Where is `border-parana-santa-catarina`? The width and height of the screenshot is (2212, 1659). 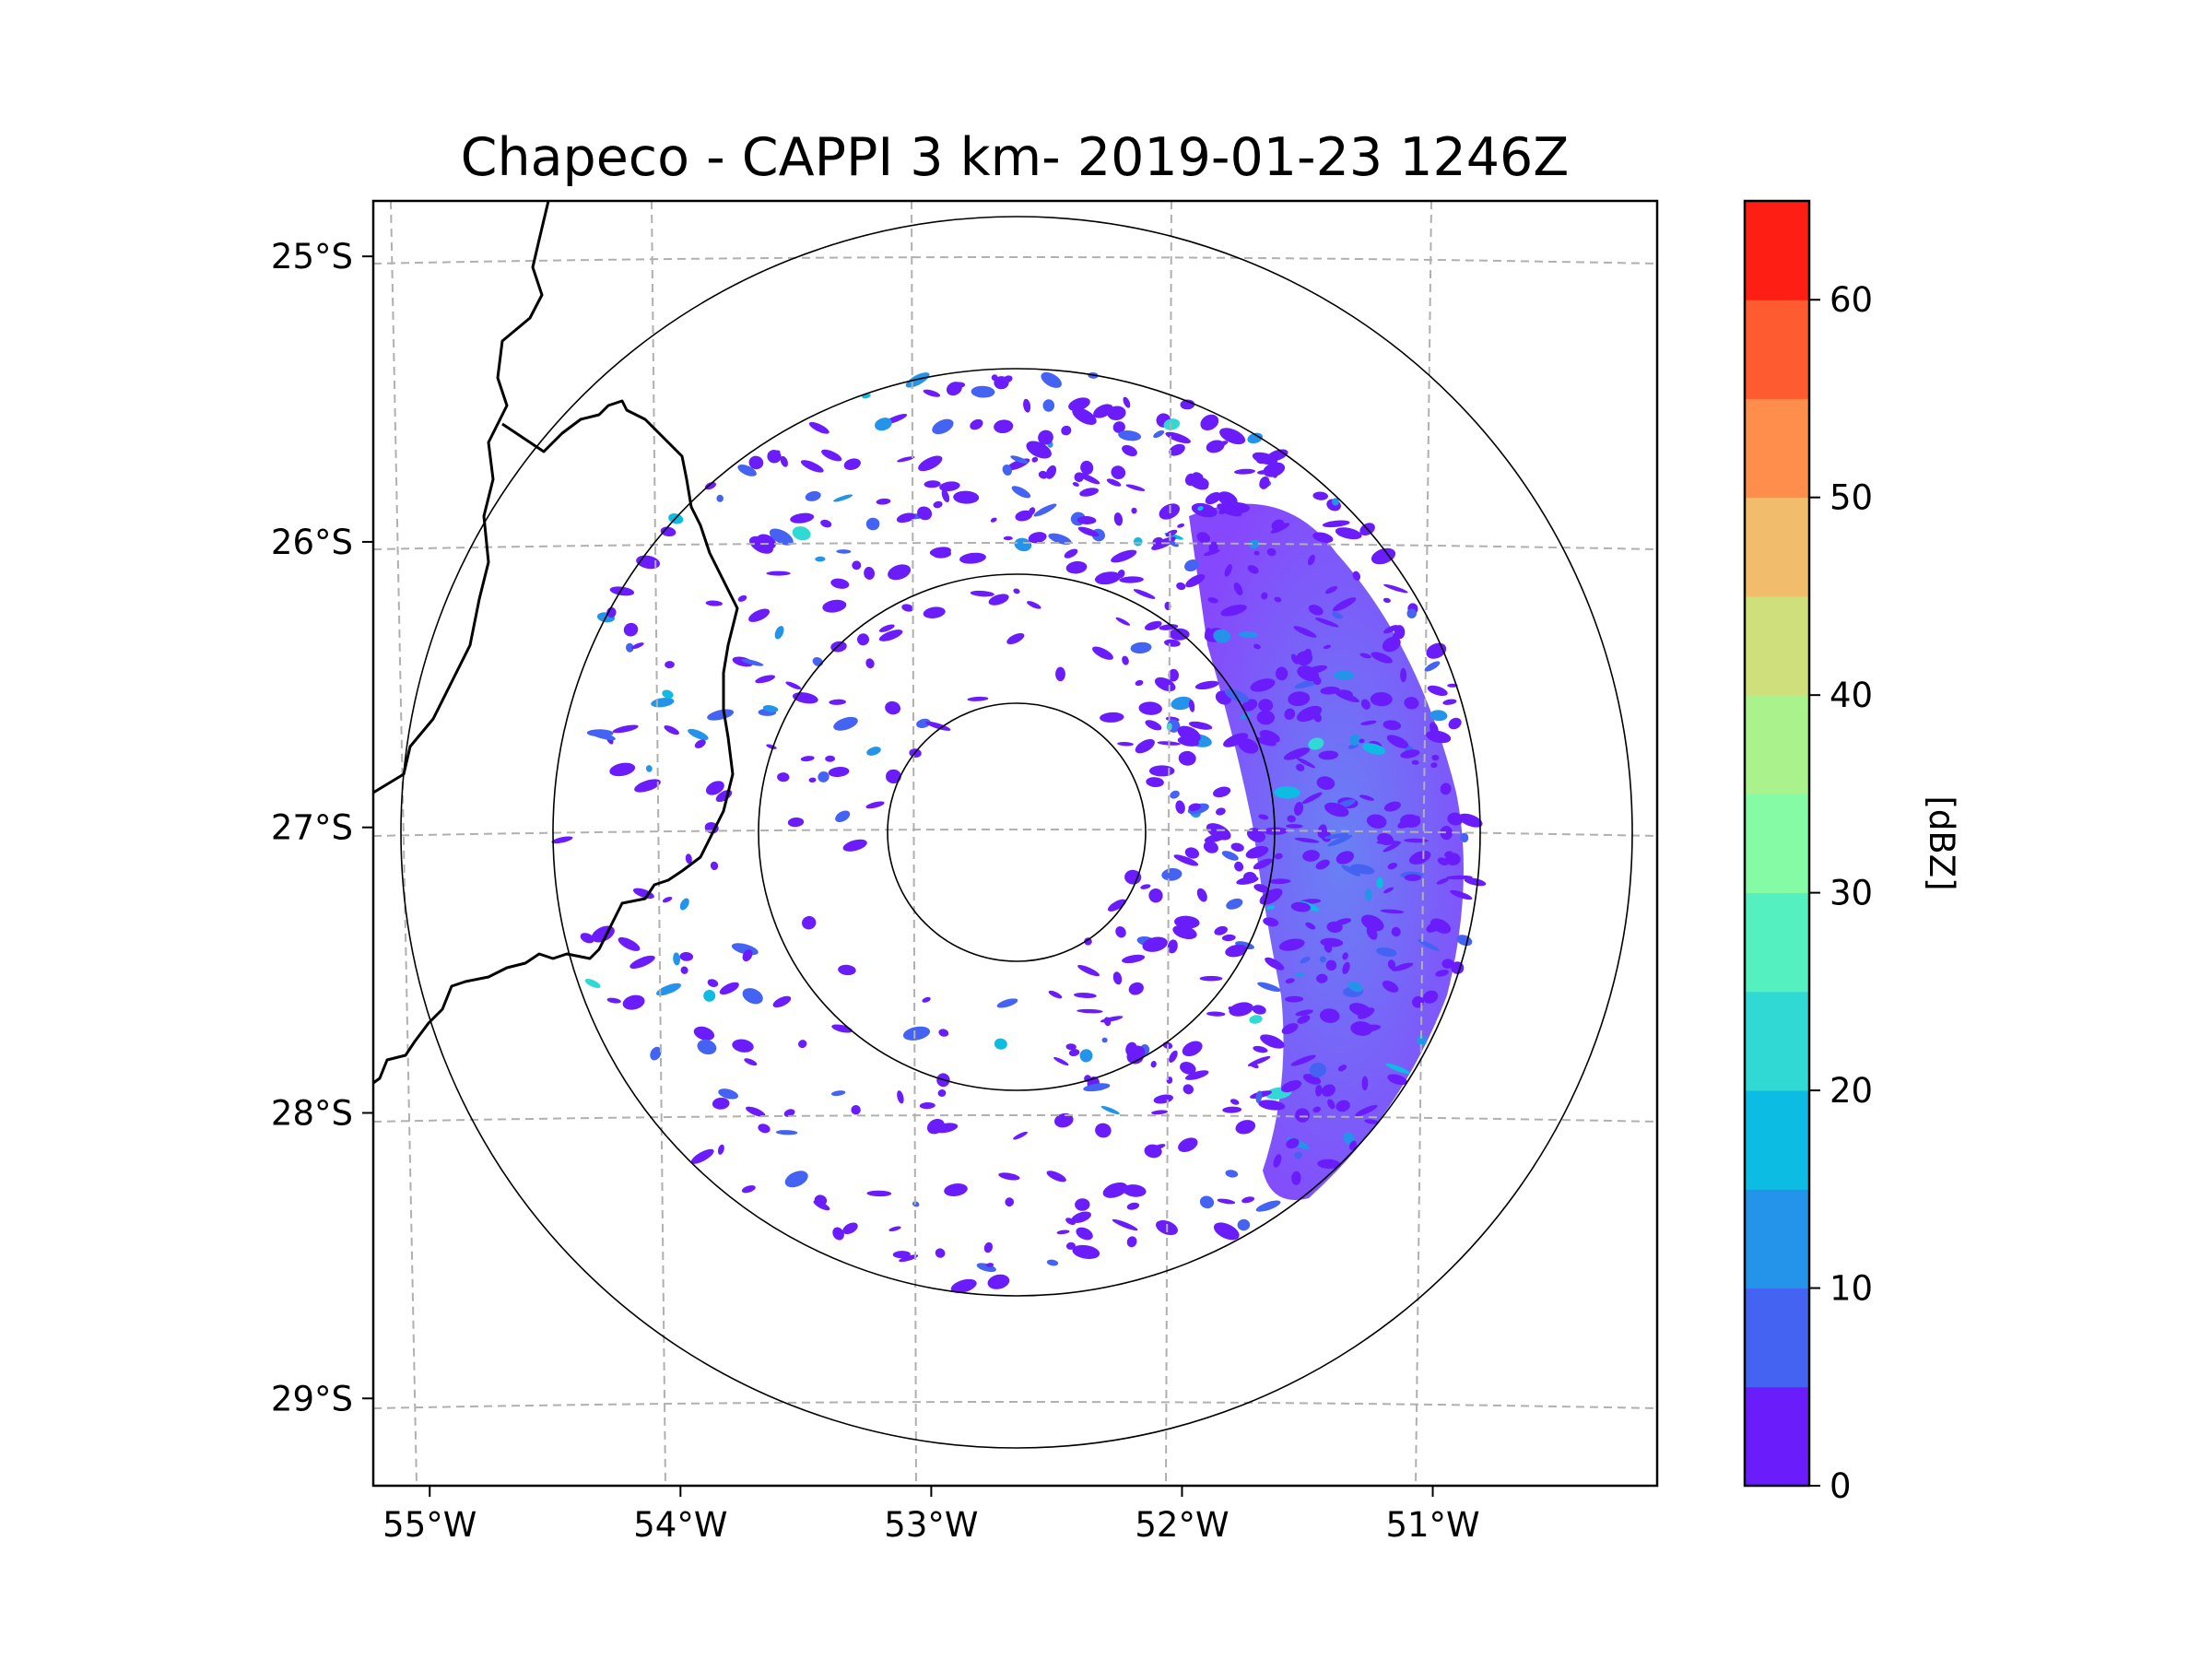
border-parana-santa-catarina is located at coordinates (556, 742).